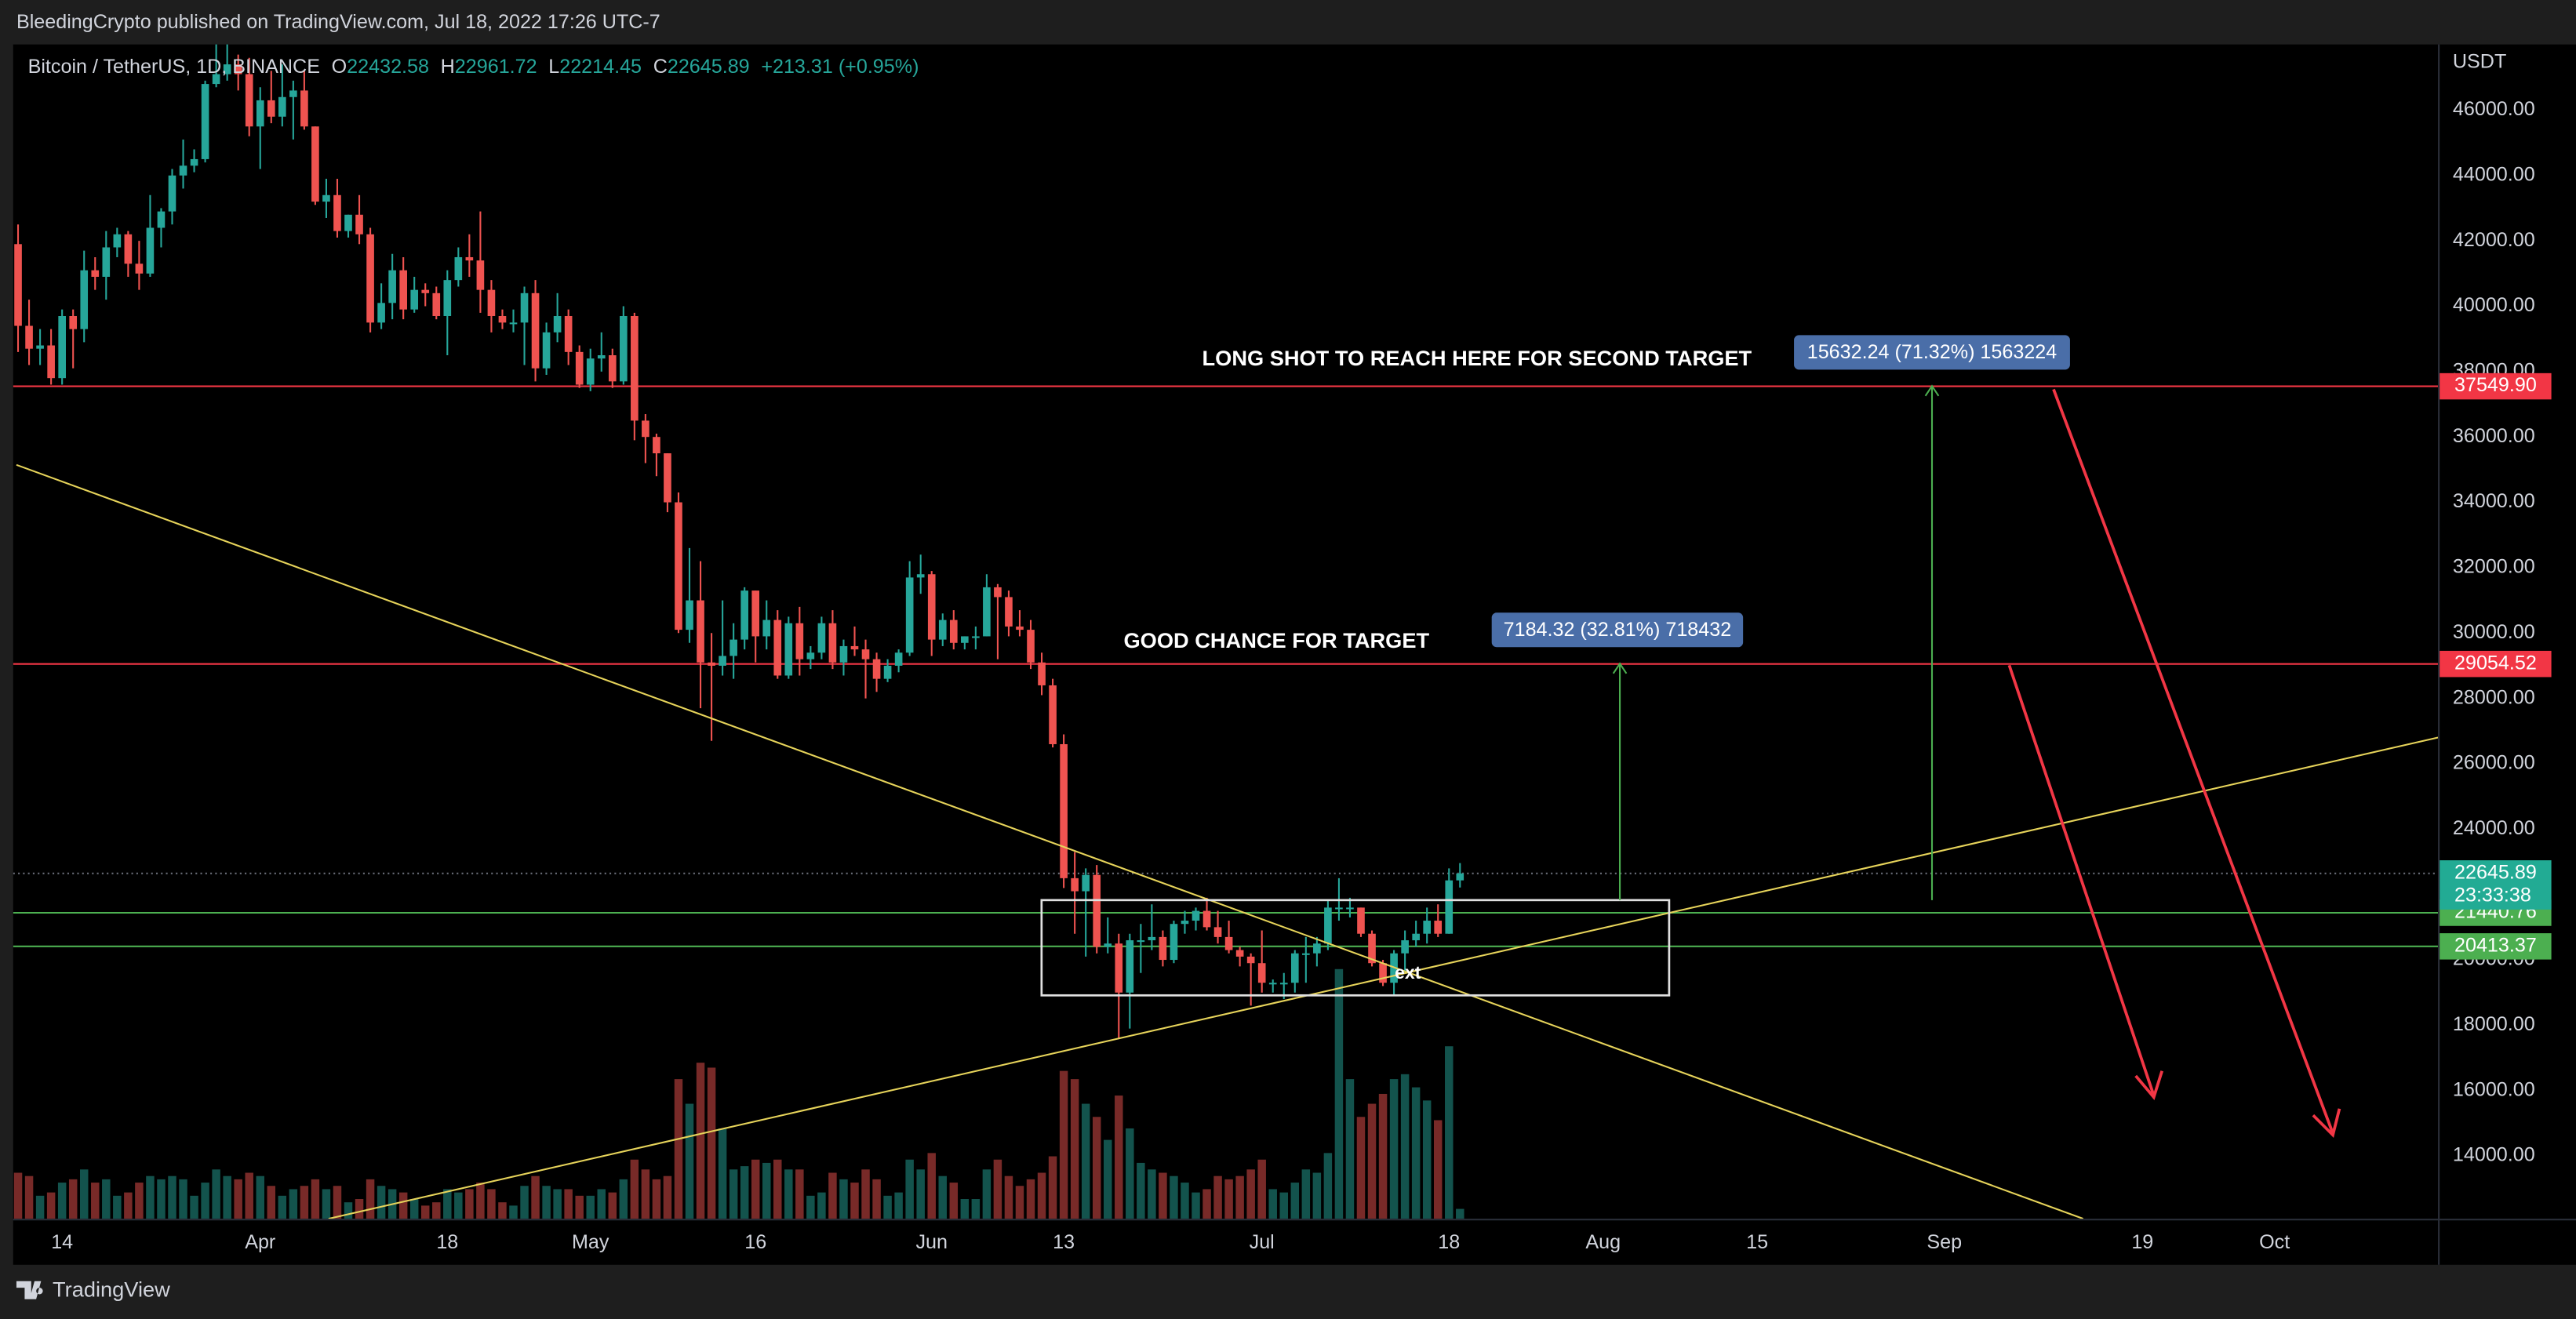 This screenshot has width=2576, height=1319. What do you see at coordinates (2494, 240) in the screenshot?
I see `y-tick-label: 42000.00` at bounding box center [2494, 240].